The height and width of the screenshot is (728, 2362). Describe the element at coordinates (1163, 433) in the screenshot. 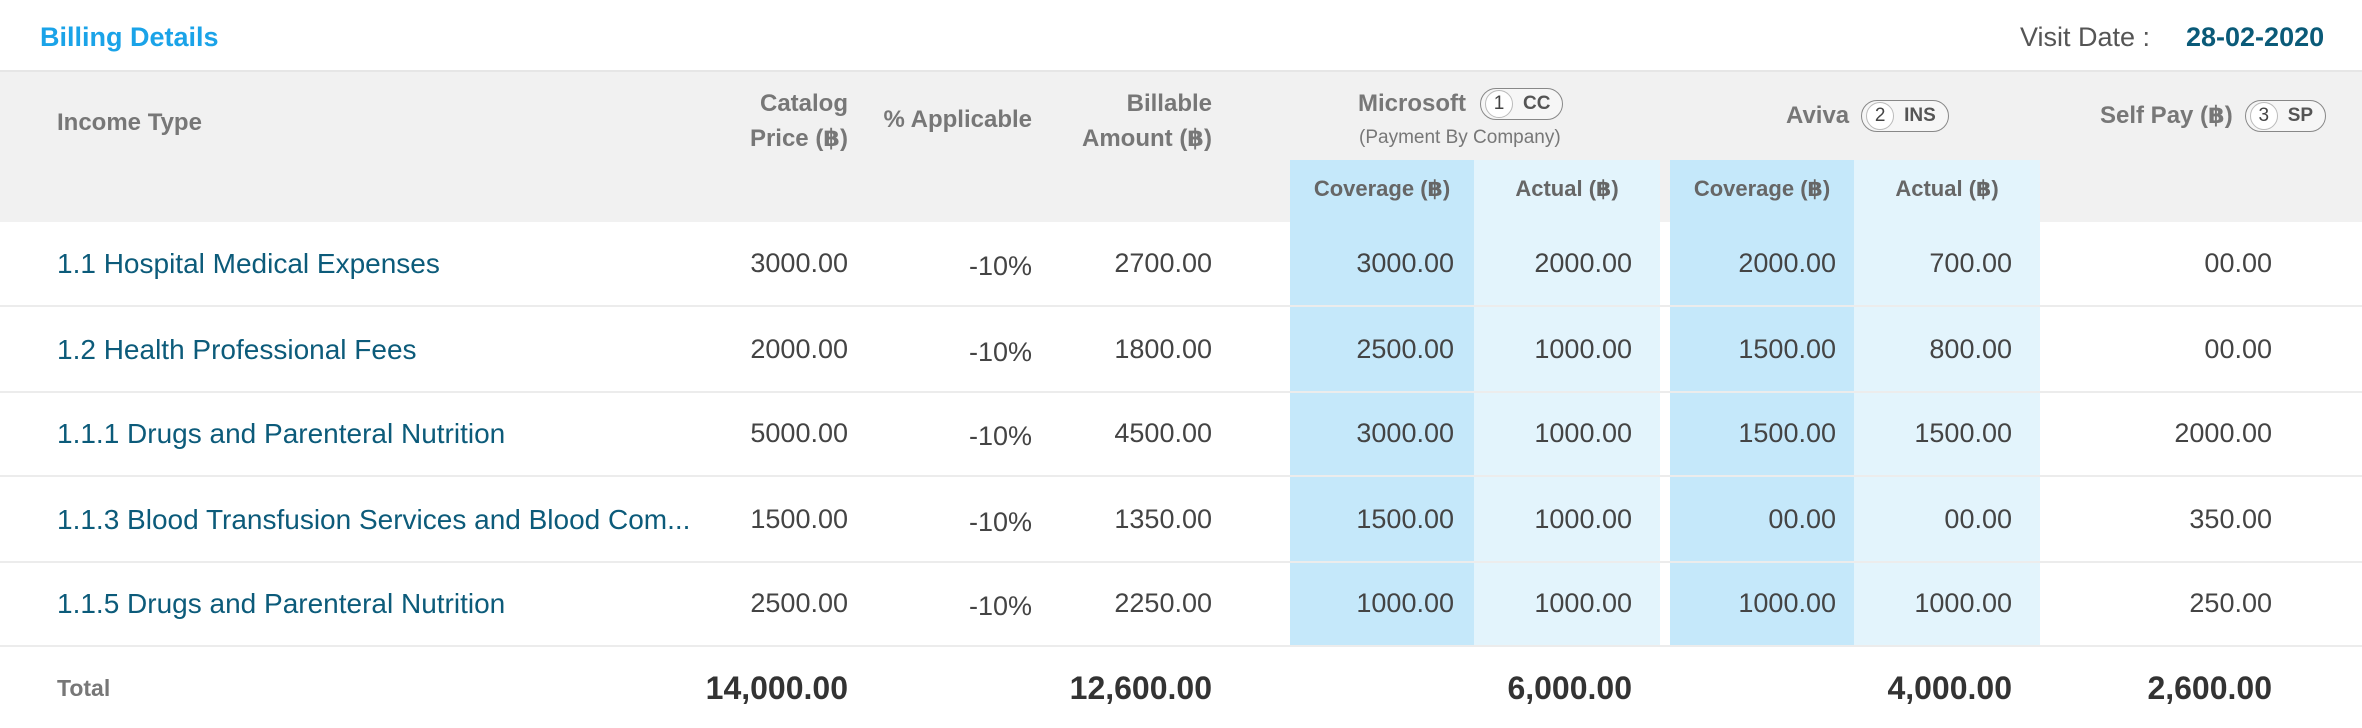

I see `billable-amount-cell: 4500.00` at that location.